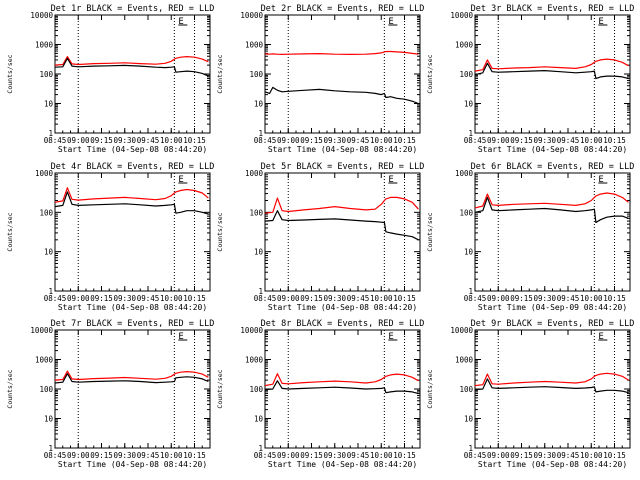 The width and height of the screenshot is (640, 480). Describe the element at coordinates (343, 9) in the screenshot. I see `chart-title: Det 2r BLACK = Events, RED = LLD` at that location.